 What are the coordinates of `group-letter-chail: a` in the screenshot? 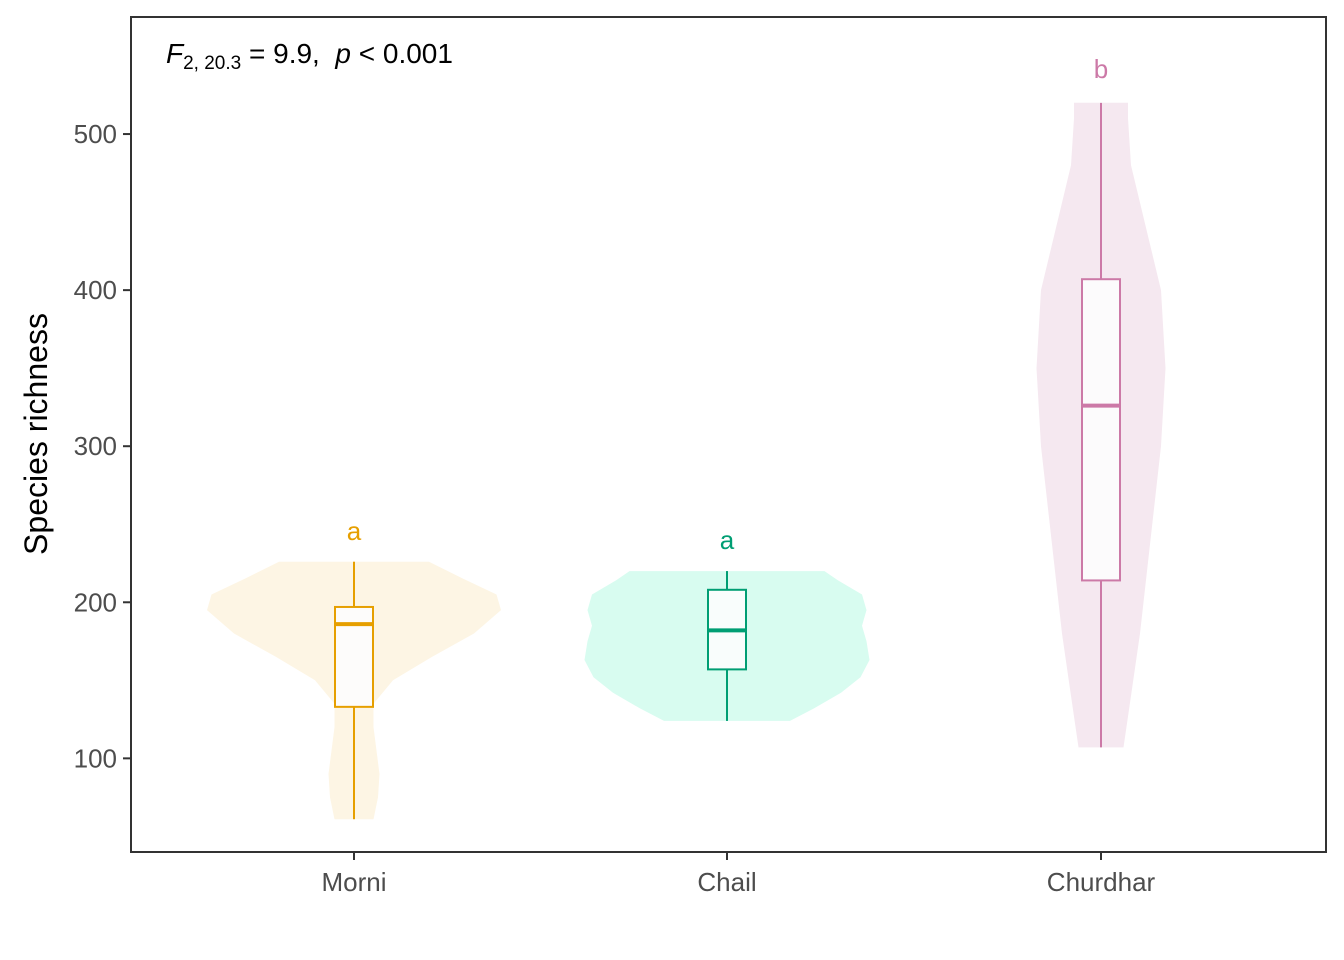 It's located at (727, 540).